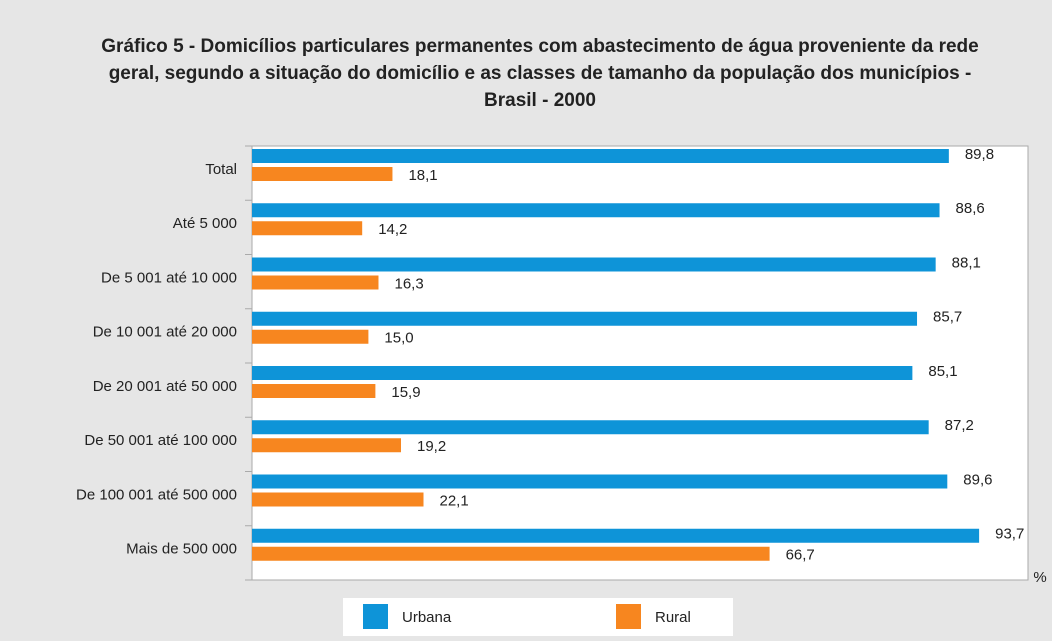 The height and width of the screenshot is (641, 1052). What do you see at coordinates (205, 223) in the screenshot?
I see `y-tick-label: Até 5 000` at bounding box center [205, 223].